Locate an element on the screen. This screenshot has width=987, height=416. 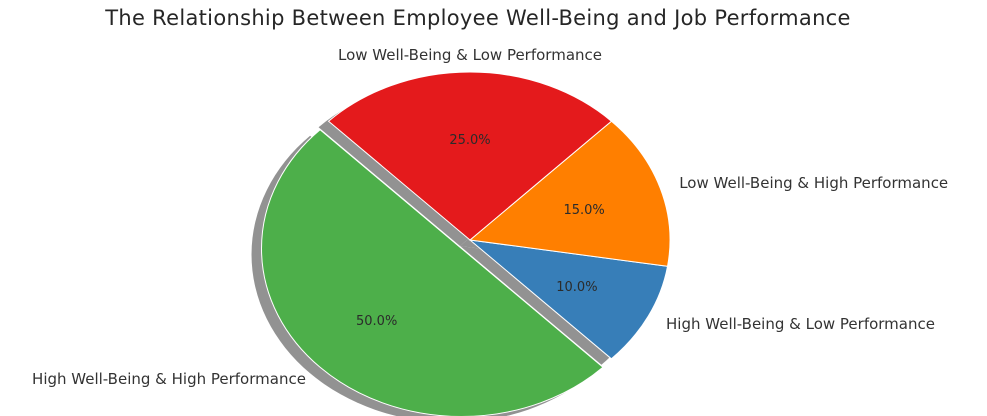
pie-slice-percent-label: 15.0% is located at coordinates (583, 210).